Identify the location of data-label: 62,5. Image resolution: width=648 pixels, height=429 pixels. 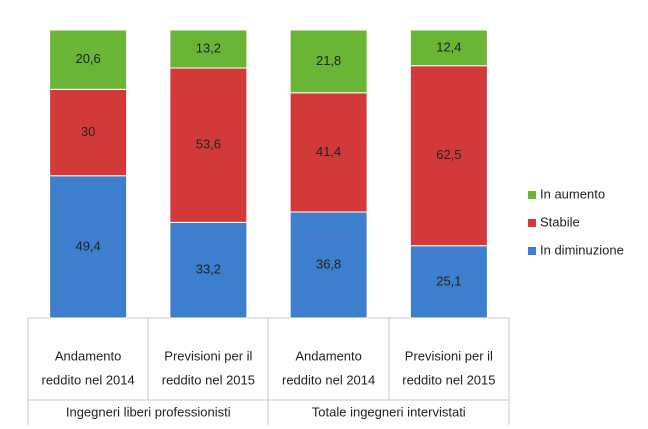
(448, 154).